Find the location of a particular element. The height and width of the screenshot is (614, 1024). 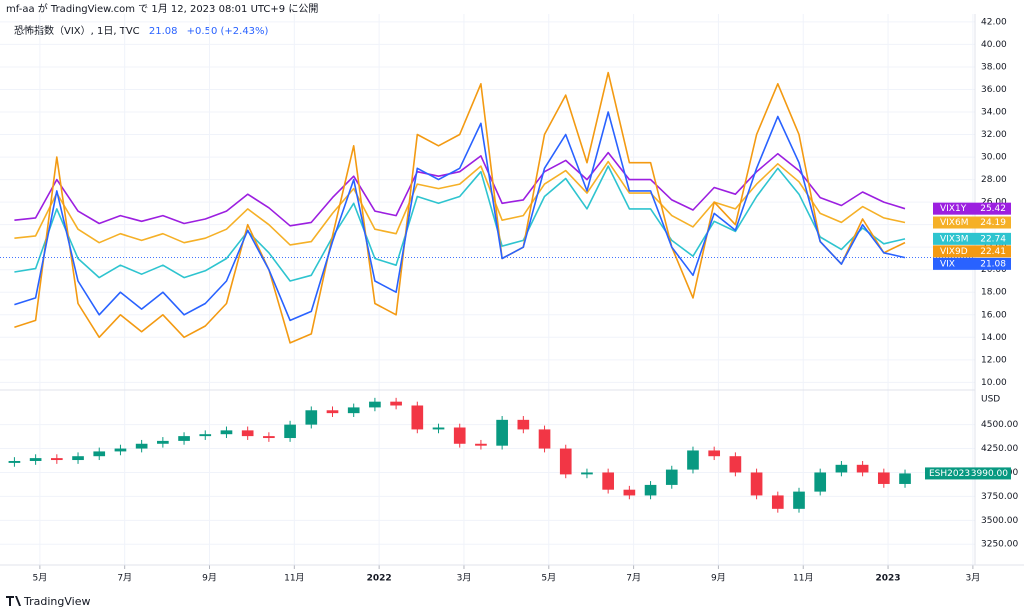

y-tick-label: 38.00 is located at coordinates (994, 67).